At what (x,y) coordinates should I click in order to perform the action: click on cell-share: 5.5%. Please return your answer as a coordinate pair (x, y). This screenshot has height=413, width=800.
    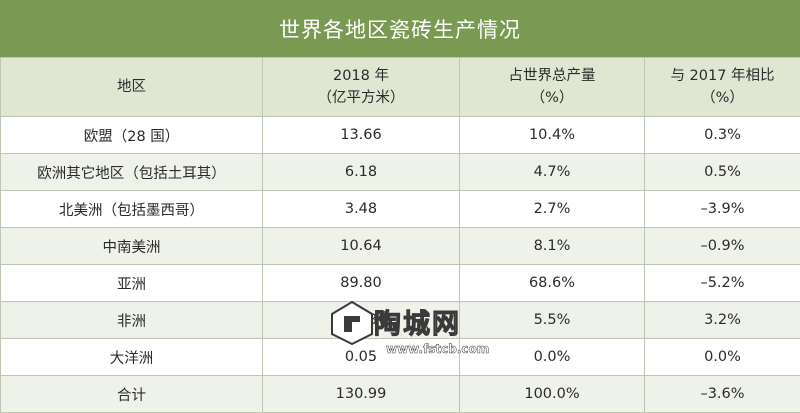
    Looking at the image, I should click on (552, 320).